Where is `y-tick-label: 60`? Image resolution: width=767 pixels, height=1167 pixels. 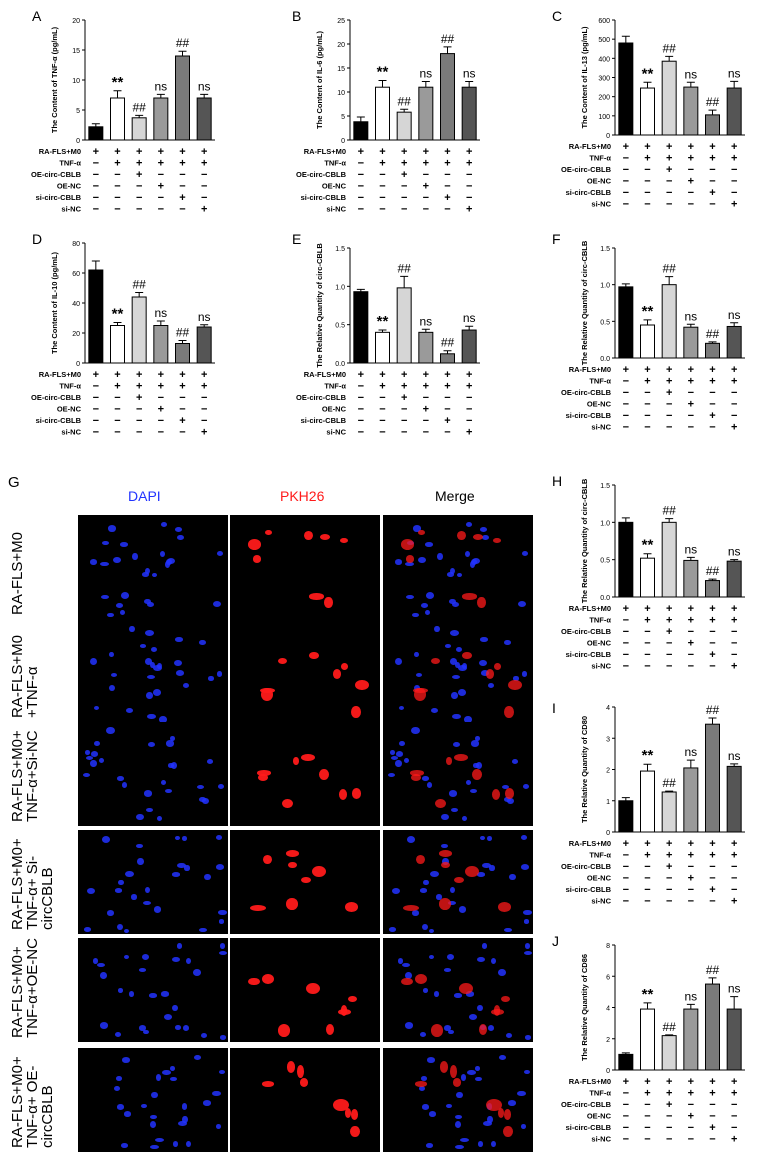 y-tick-label: 60 is located at coordinates (76, 274).